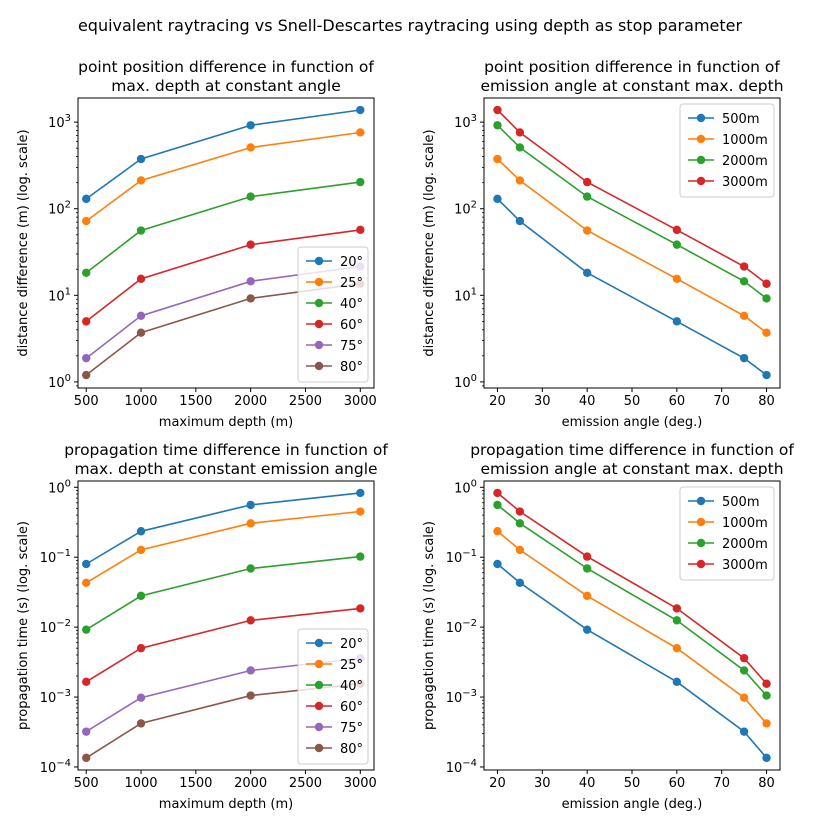 The height and width of the screenshot is (826, 826). I want to click on plot-area, so click(226, 625).